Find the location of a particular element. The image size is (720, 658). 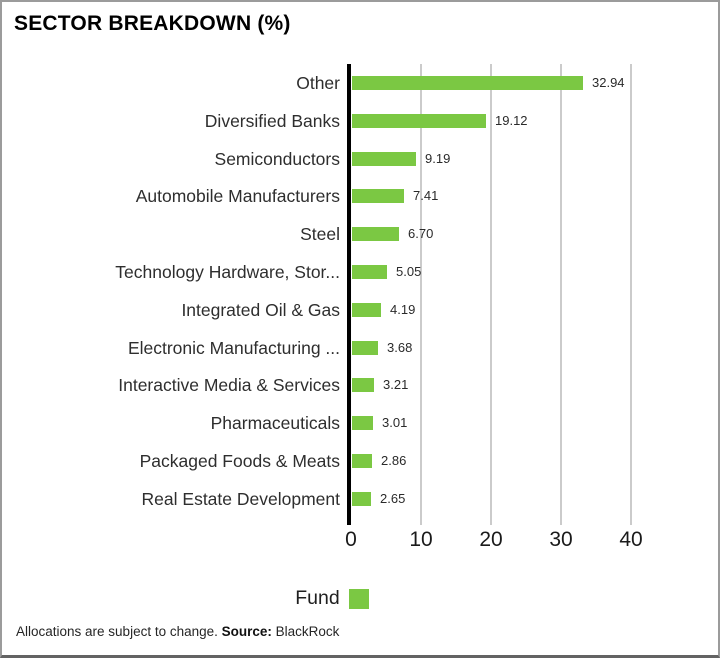

x-tick-label: 20 is located at coordinates (491, 539).